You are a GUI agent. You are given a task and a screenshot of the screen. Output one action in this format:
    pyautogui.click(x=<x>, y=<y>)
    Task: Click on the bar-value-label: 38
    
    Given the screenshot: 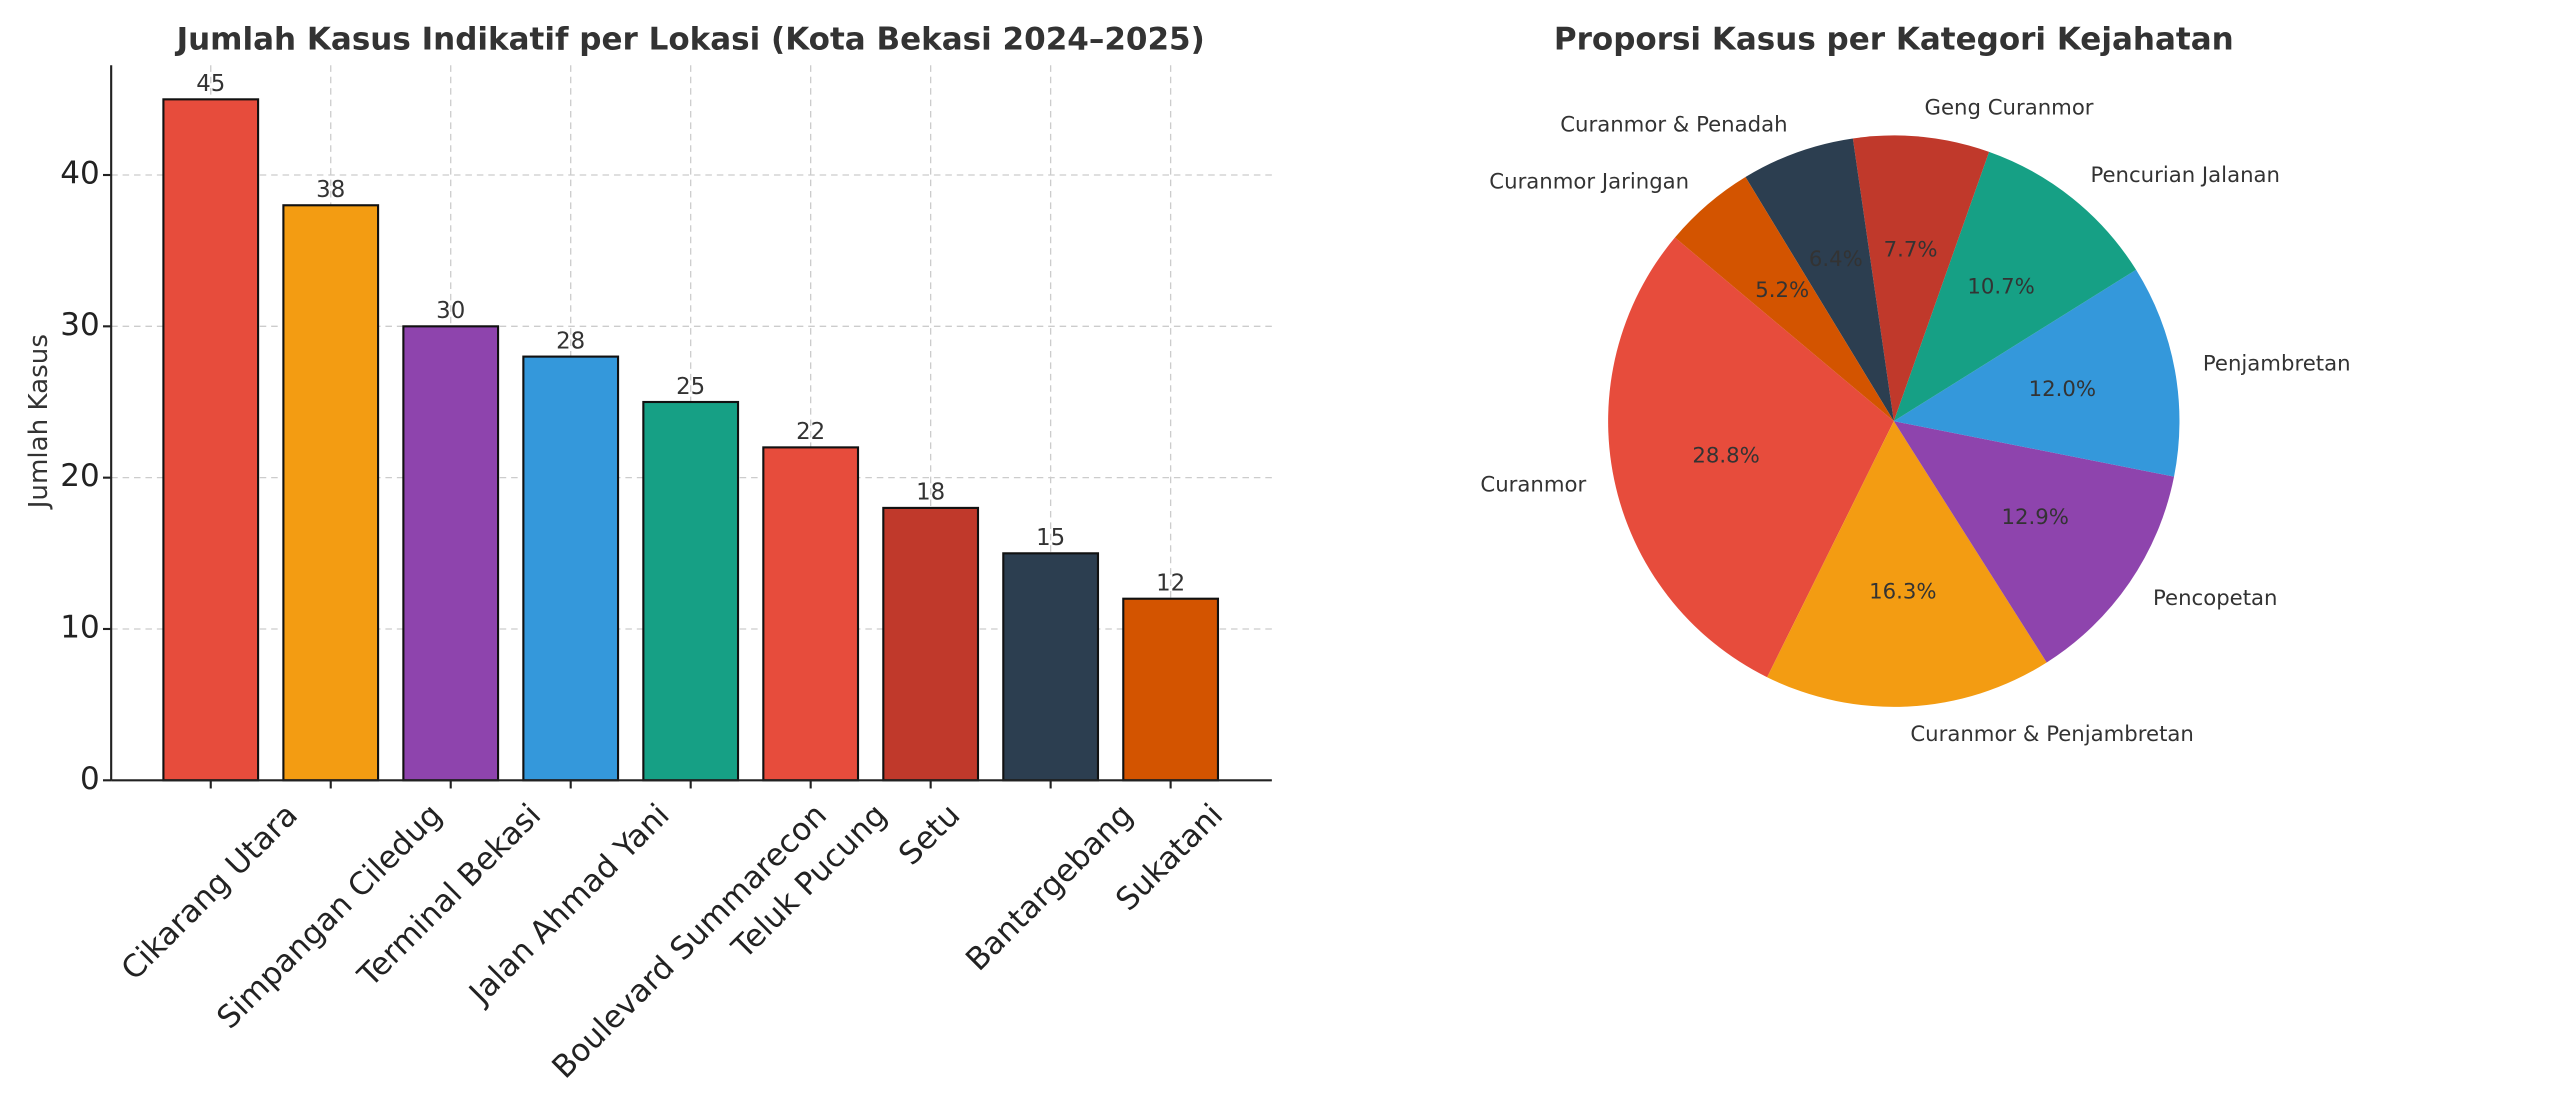 What is the action you would take?
    pyautogui.click(x=330, y=190)
    